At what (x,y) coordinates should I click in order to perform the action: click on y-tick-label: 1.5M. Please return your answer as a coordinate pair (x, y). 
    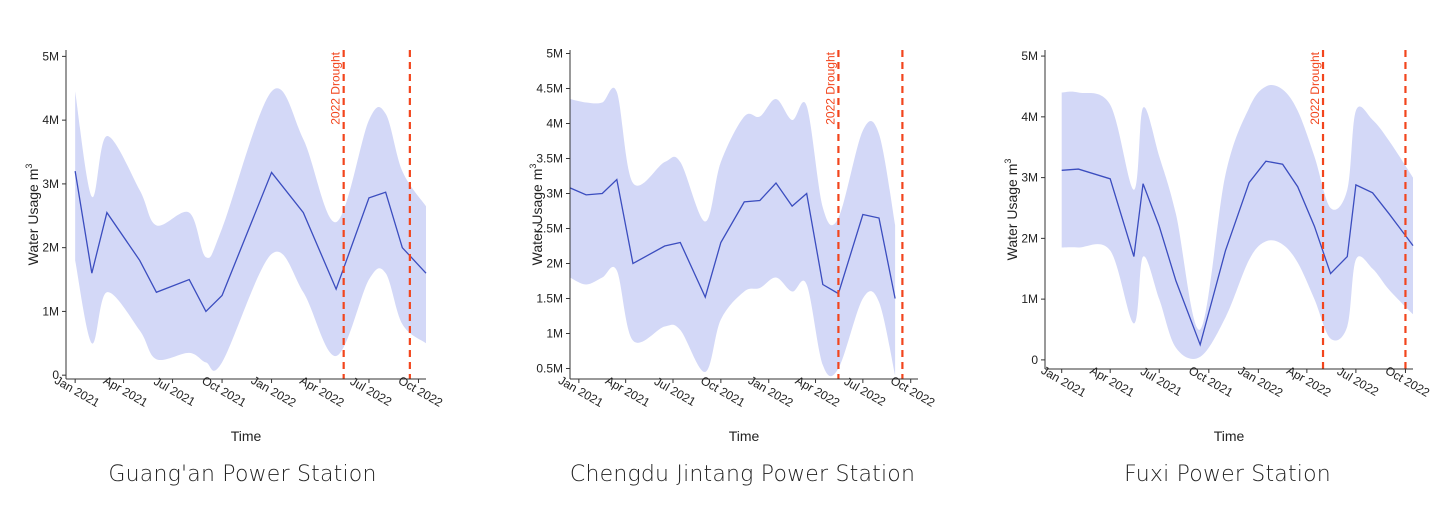
    Looking at the image, I should click on (549, 299).